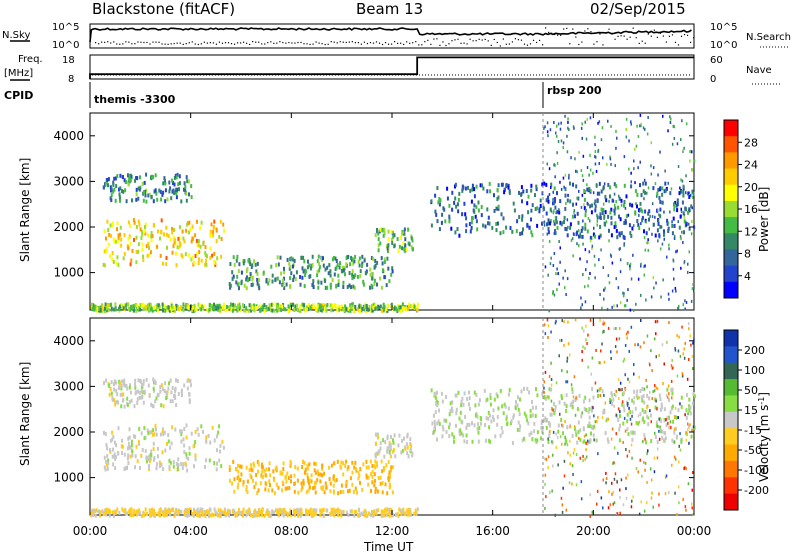  What do you see at coordinates (574, 90) in the screenshot?
I see `cpid-segment-rbsp: rbsp 200` at bounding box center [574, 90].